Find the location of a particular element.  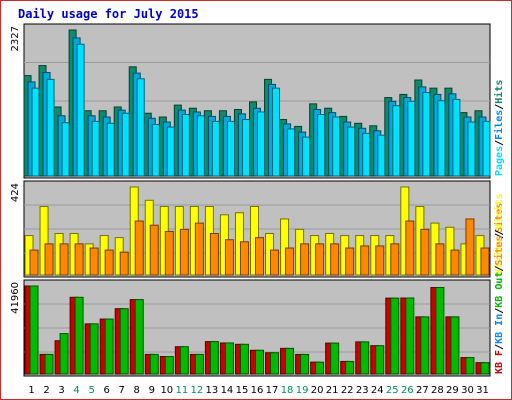

x-tick-label-28: 28 is located at coordinates (437, 390).